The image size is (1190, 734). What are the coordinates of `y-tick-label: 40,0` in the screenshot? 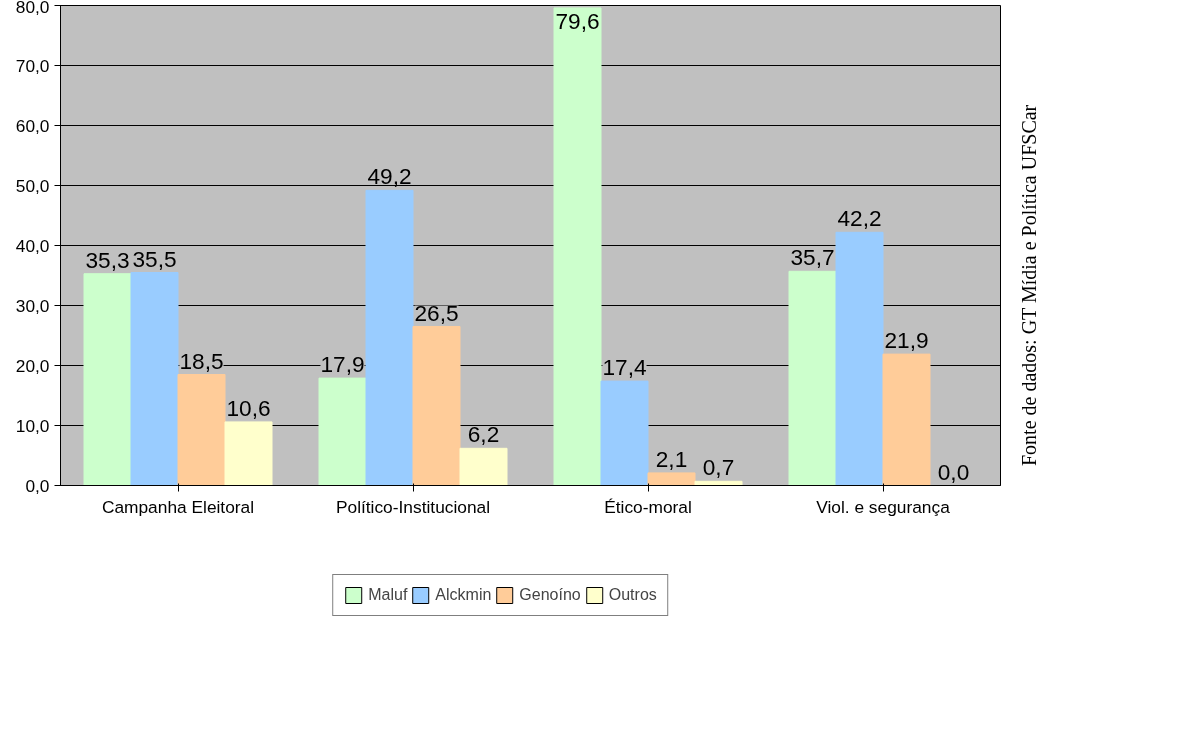 It's located at (32, 245).